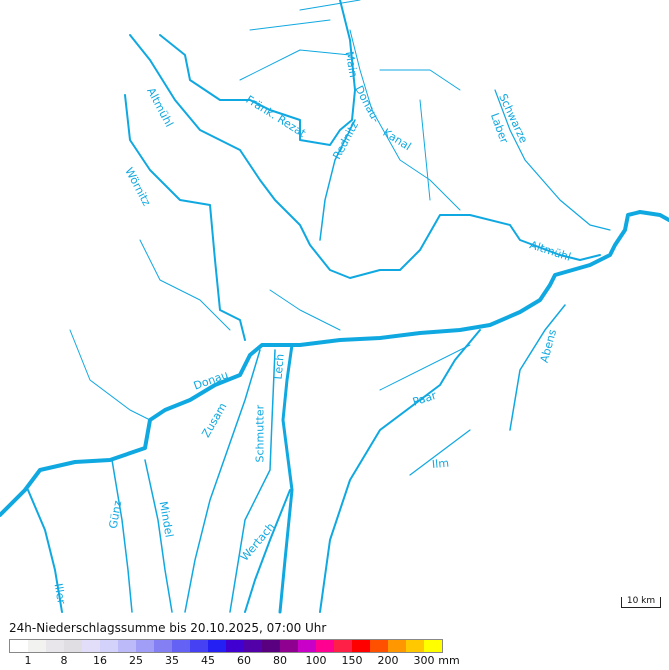 The width and height of the screenshot is (669, 670). I want to click on river-main-donau-kanal, so click(405, 120).